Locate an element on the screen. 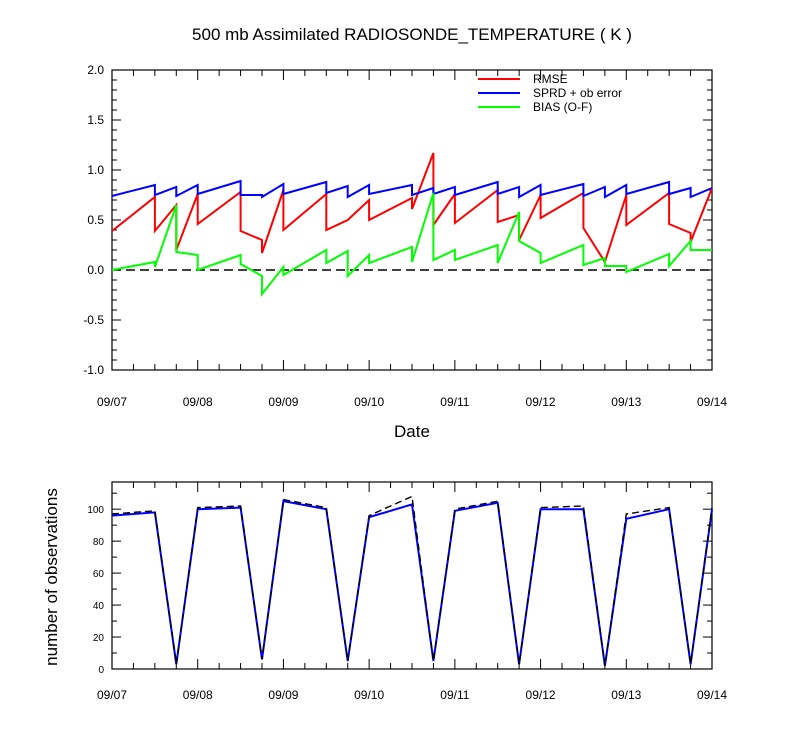 The image size is (800, 755). x-axis-label: Date is located at coordinates (412, 431).